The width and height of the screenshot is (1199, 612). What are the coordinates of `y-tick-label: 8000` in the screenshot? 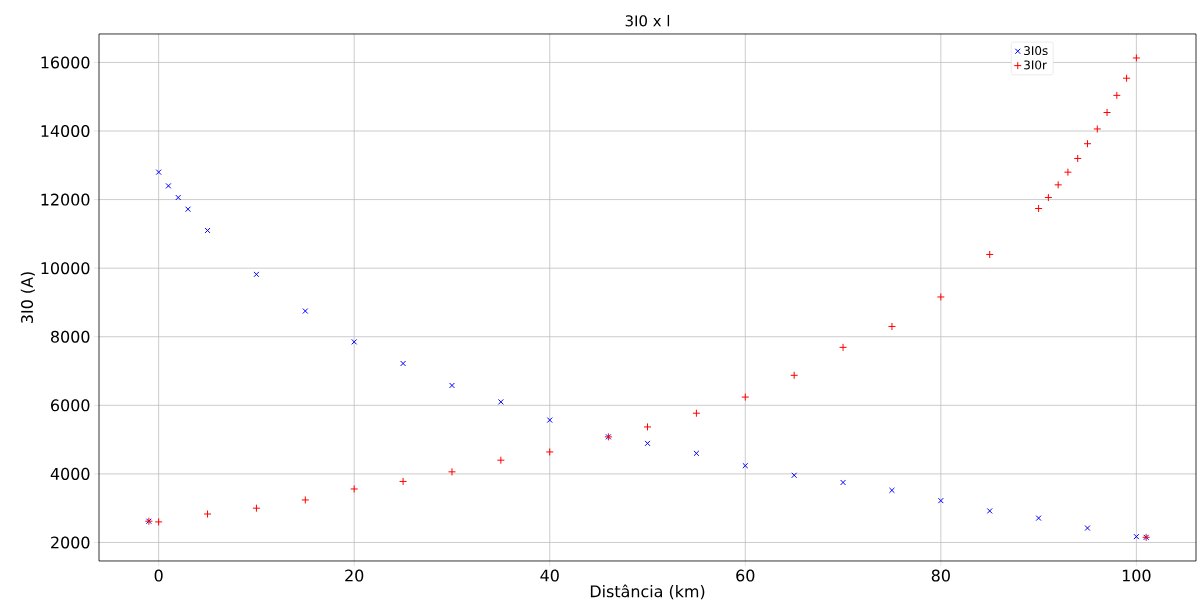 It's located at (70, 336).